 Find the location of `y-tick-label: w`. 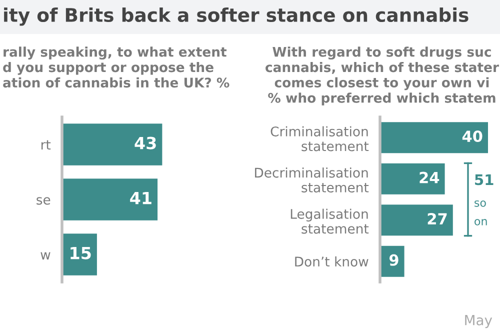

y-tick-label: w is located at coordinates (45, 256).